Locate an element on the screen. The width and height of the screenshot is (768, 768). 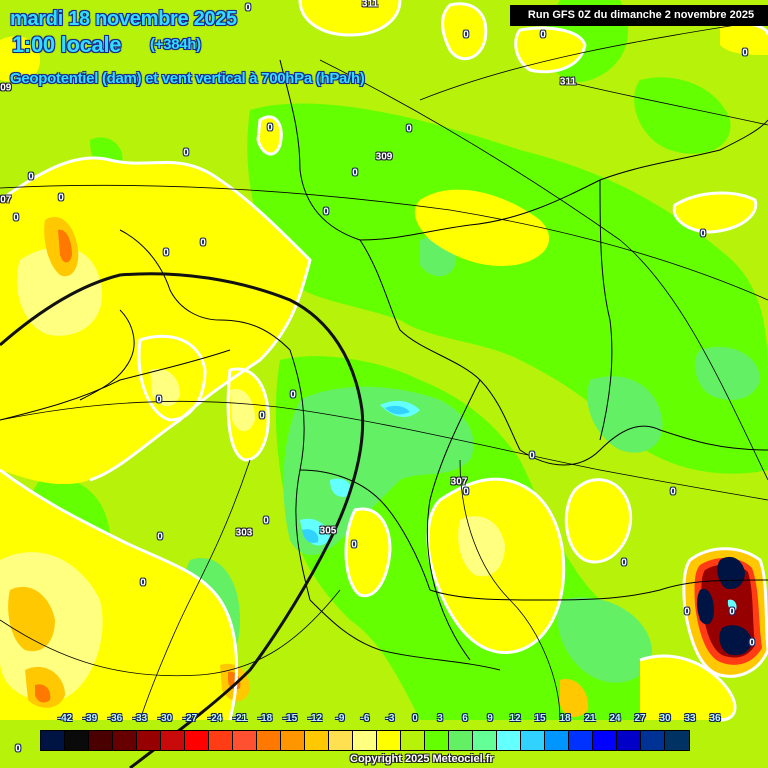
colorbar-tick-label: -27 is located at coordinates (190, 718).